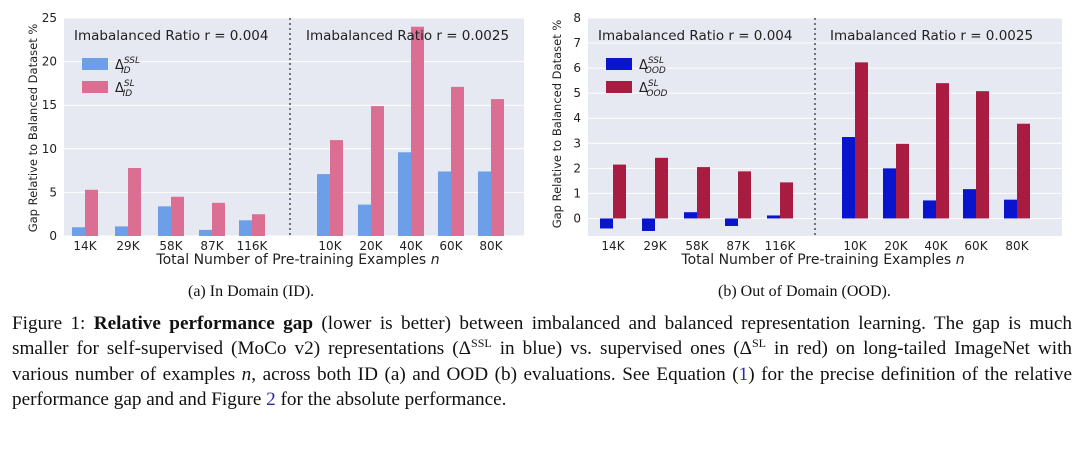 The image size is (1080, 451). I want to click on legend-label-sl: ΔSL OOD, so click(653, 89).